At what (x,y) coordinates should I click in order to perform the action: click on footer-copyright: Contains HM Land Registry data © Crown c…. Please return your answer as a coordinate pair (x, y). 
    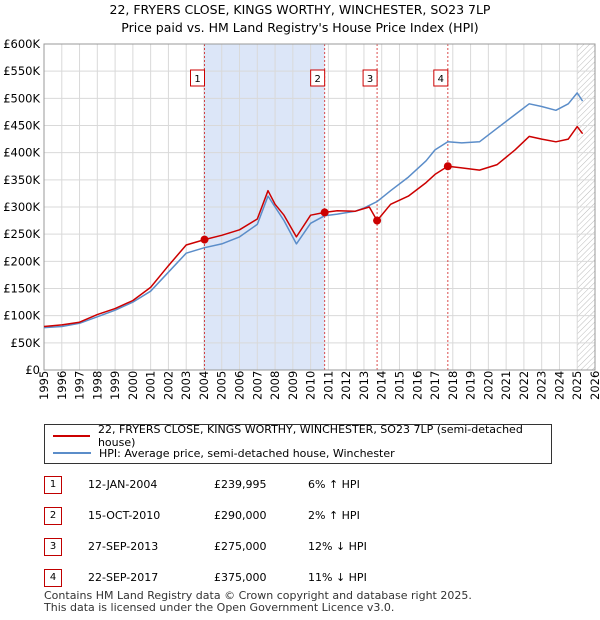
    Looking at the image, I should click on (258, 595).